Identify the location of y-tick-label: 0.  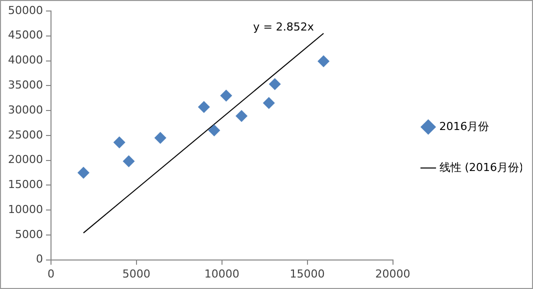
(39, 259).